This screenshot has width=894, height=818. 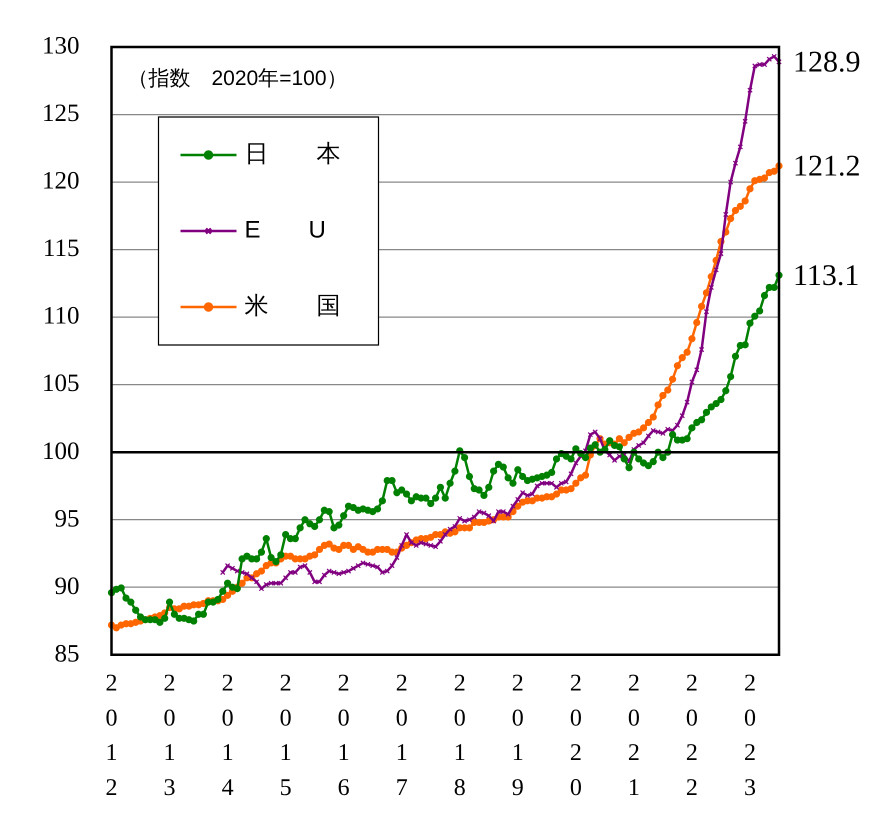 I want to click on legend-label: 日 本, so click(x=292, y=154).